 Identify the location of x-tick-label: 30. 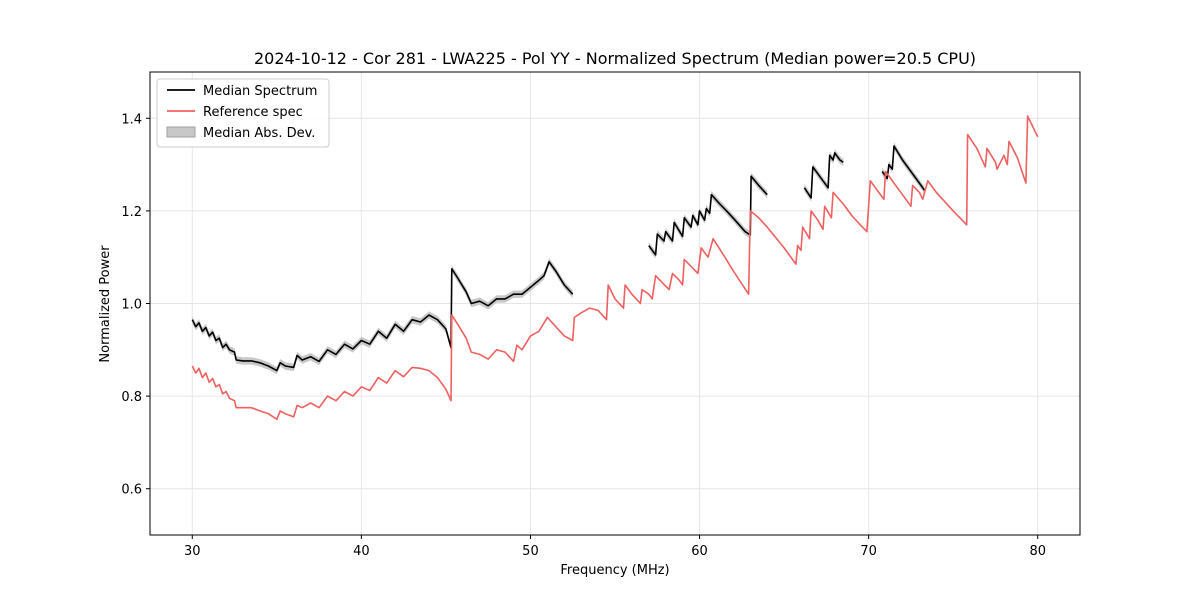
(192, 551).